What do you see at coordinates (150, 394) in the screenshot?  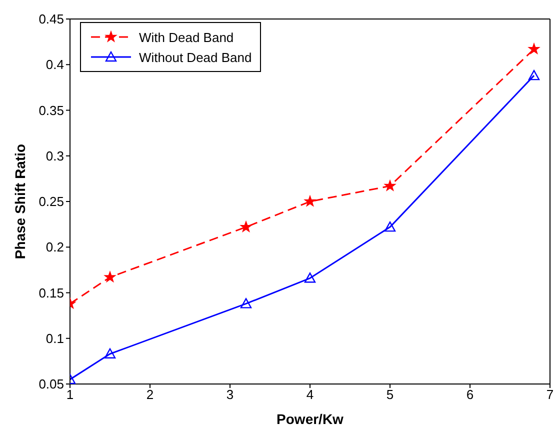 I see `x-tick-label: 2` at bounding box center [150, 394].